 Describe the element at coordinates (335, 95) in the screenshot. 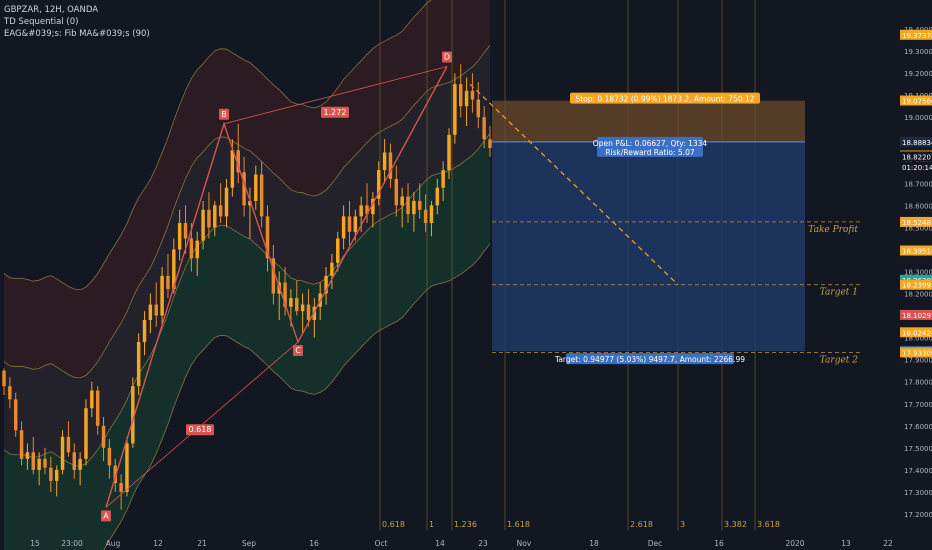

I see `pattern-diagonal` at that location.